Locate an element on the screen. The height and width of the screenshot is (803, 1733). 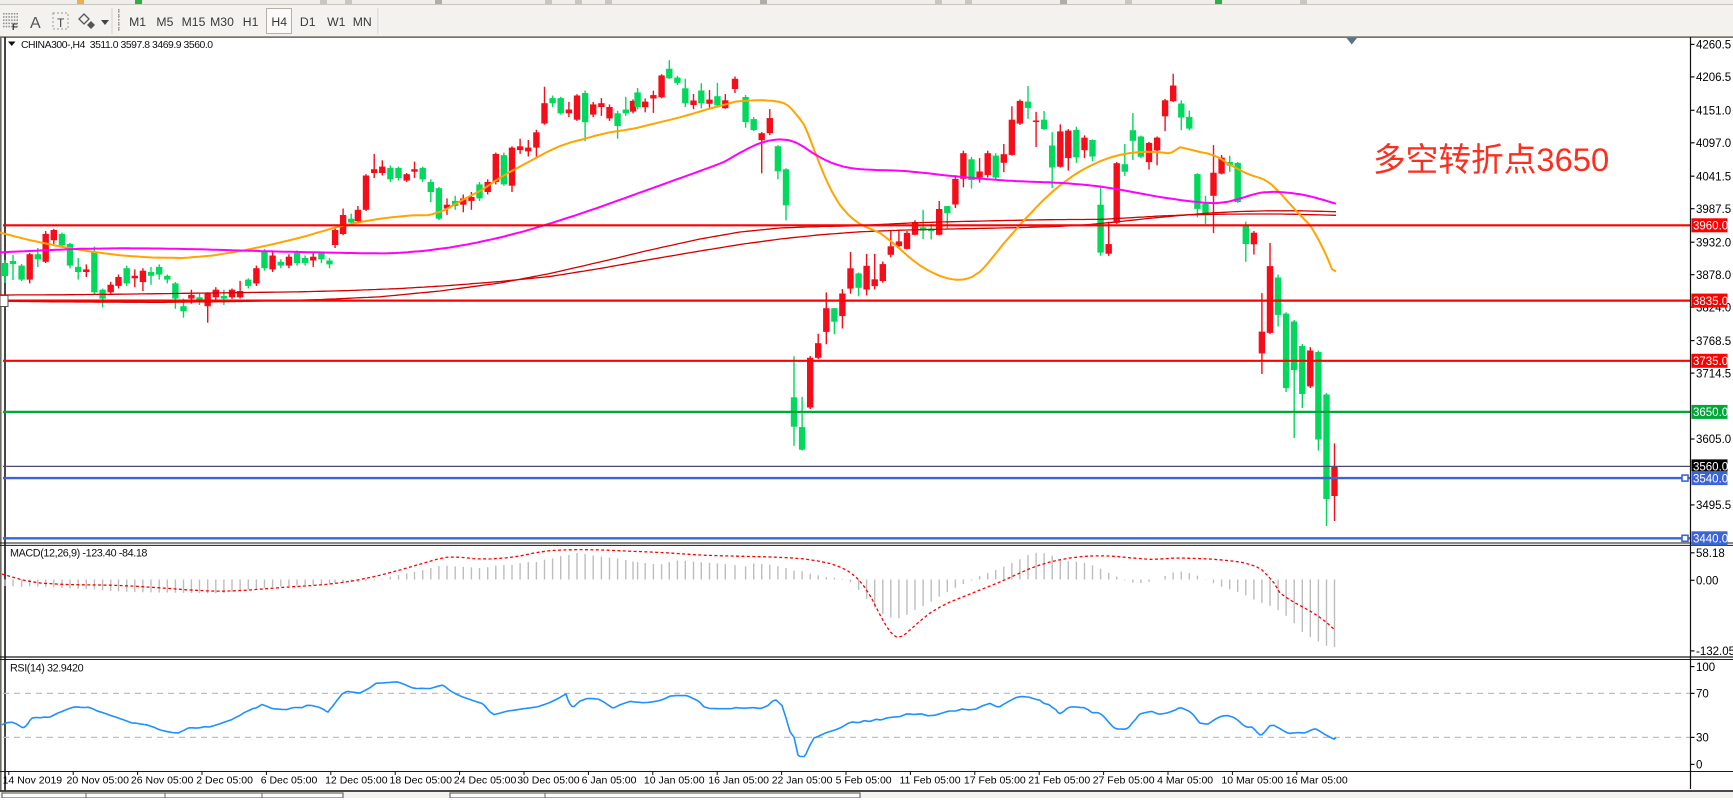
svg-text: H4 is located at coordinates (279, 22).